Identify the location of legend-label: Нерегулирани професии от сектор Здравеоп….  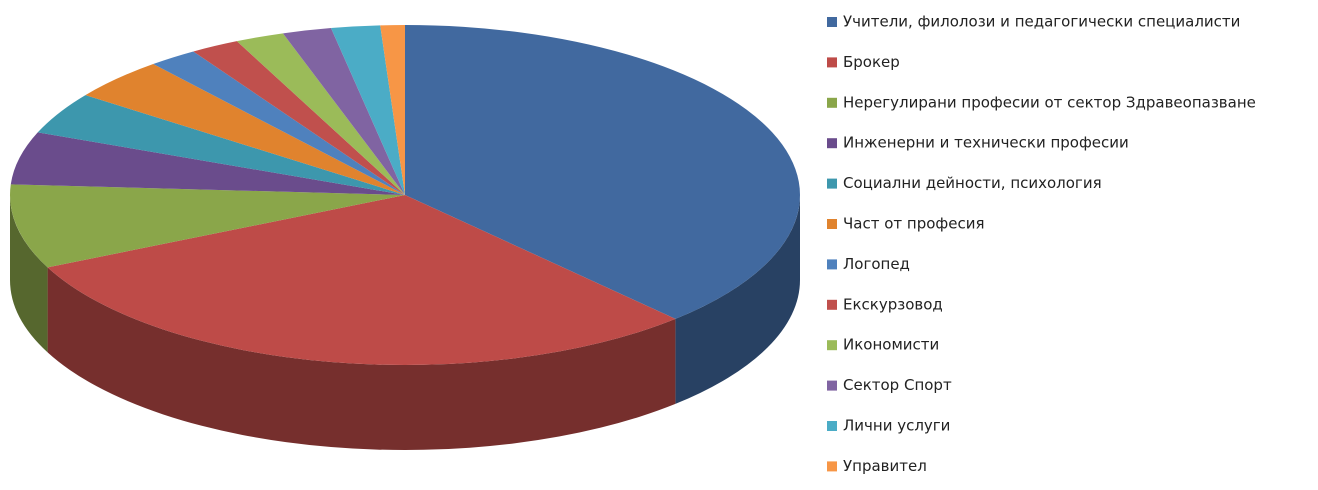
(1049, 102).